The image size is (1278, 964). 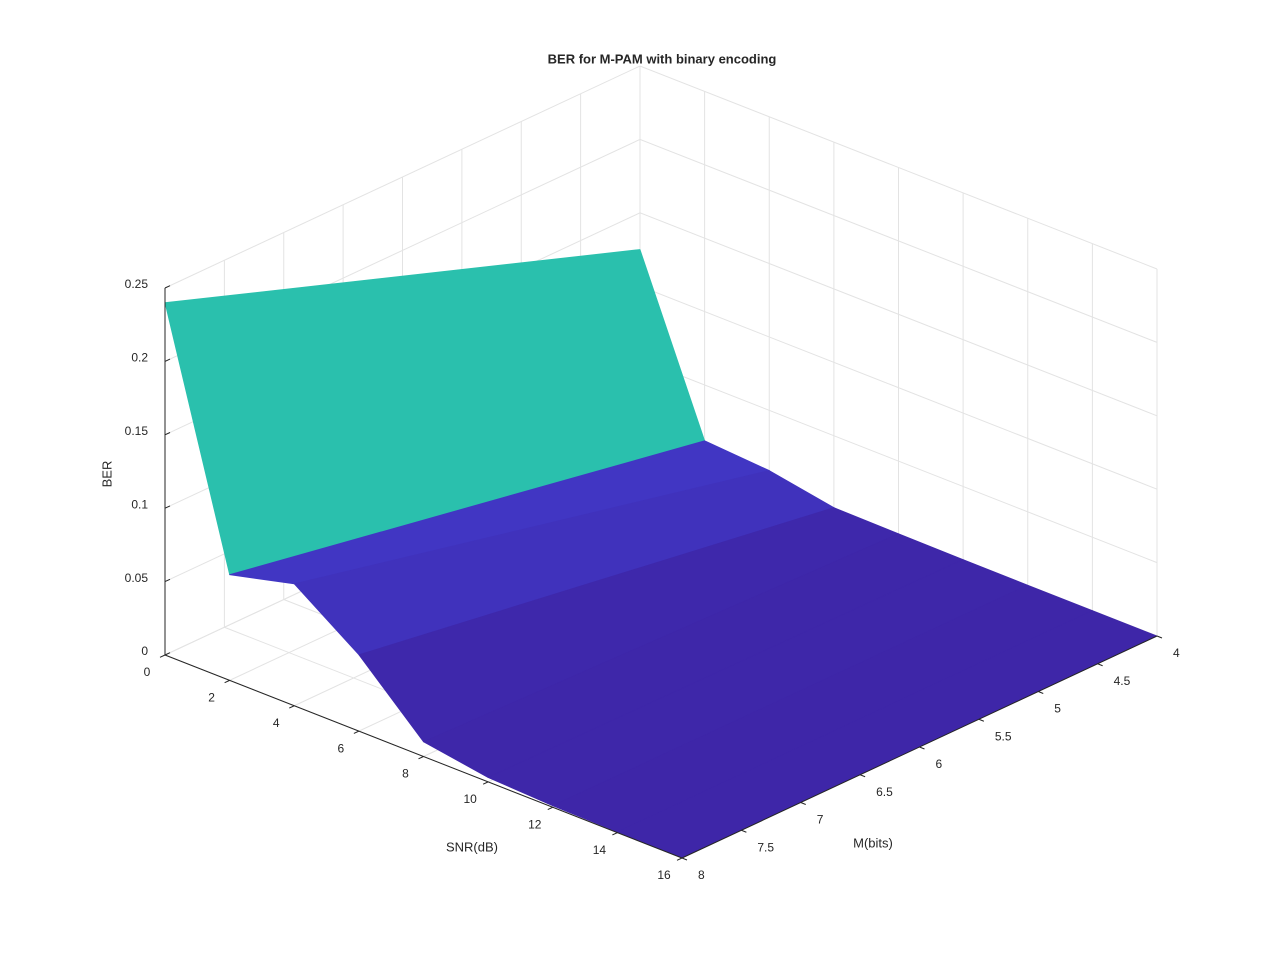 What do you see at coordinates (470, 799) in the screenshot?
I see `x-tick-label: 10` at bounding box center [470, 799].